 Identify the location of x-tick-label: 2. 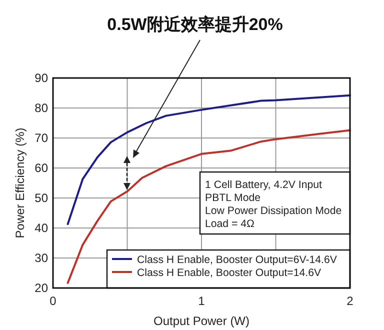
(350, 301).